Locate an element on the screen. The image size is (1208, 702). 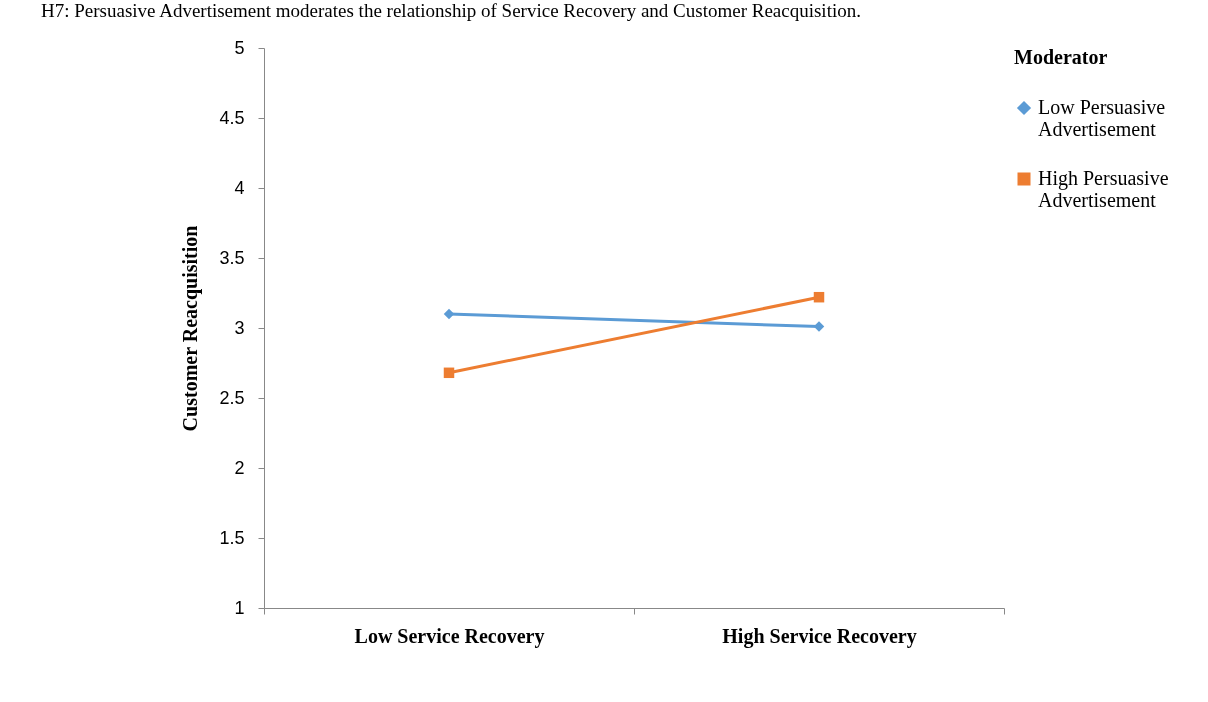
y-tick-label: 1.5 is located at coordinates (232, 537).